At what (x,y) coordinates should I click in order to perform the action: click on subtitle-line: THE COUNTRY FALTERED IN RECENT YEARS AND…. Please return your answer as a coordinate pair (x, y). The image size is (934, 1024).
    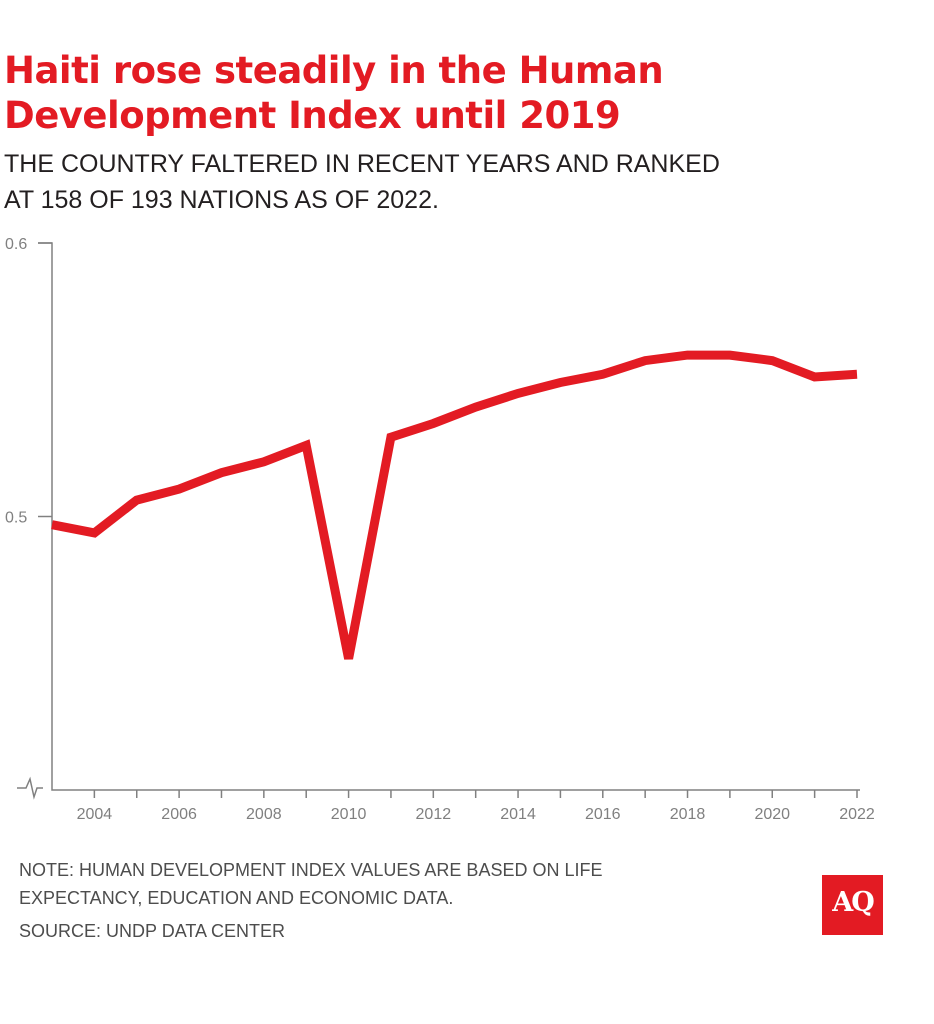
    Looking at the image, I should click on (362, 164).